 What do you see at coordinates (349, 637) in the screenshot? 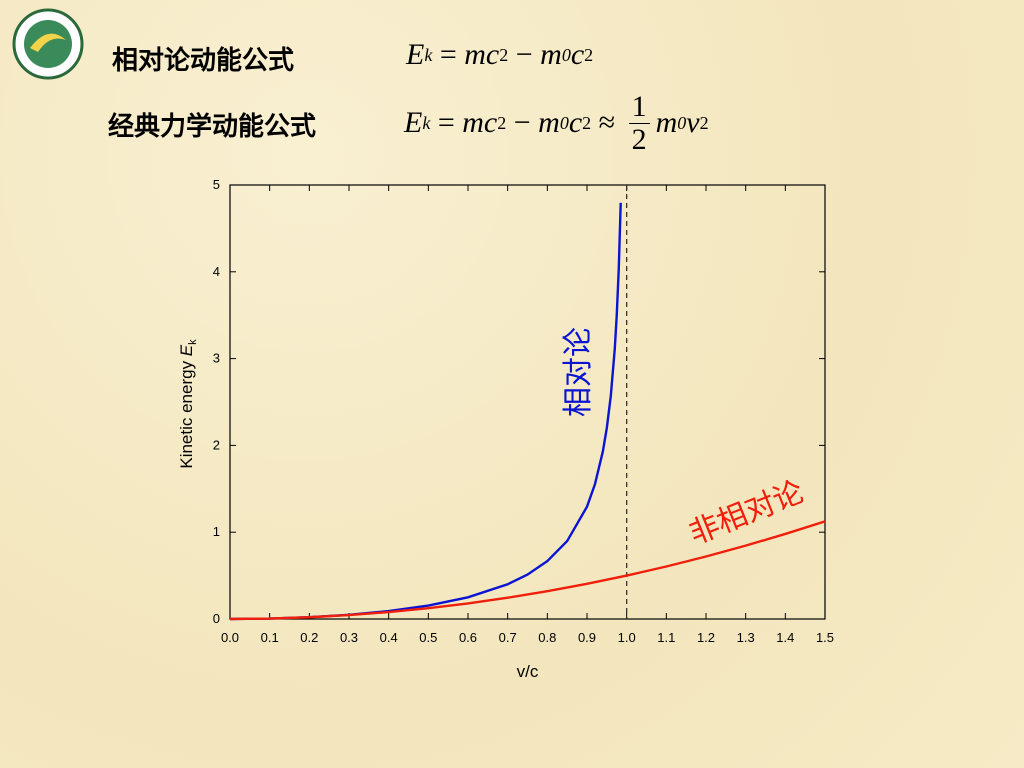
I see `x-tick-label: 0.3` at bounding box center [349, 637].